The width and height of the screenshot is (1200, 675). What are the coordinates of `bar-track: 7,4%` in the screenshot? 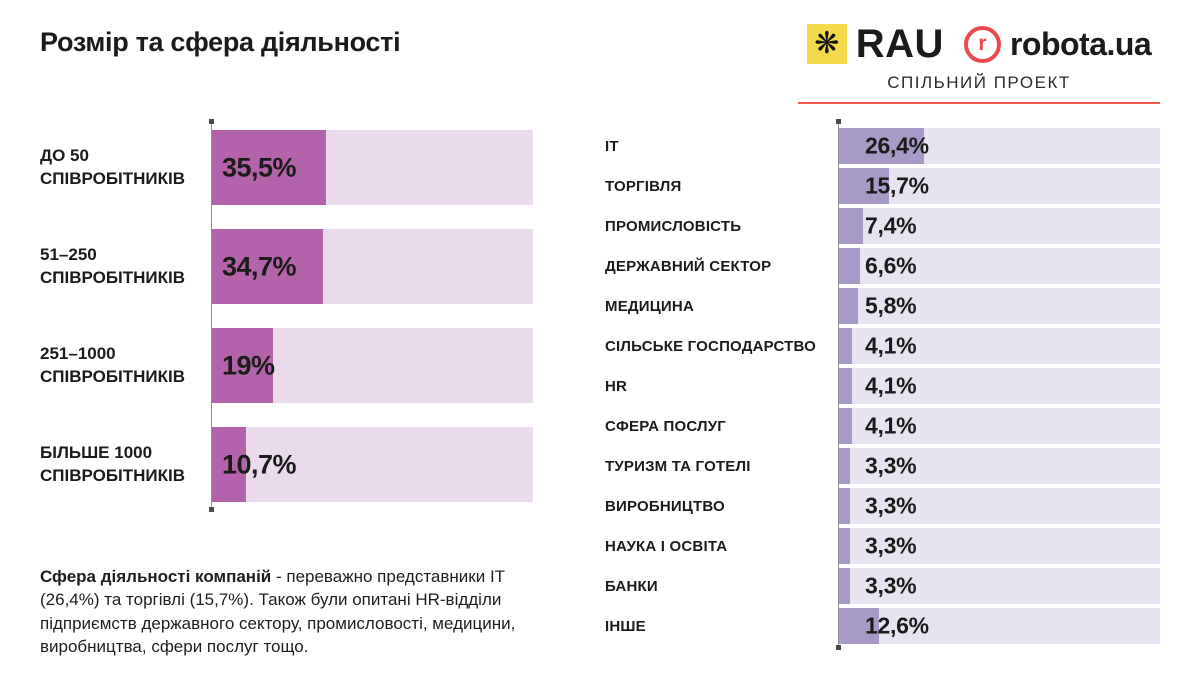 It's located at (999, 226).